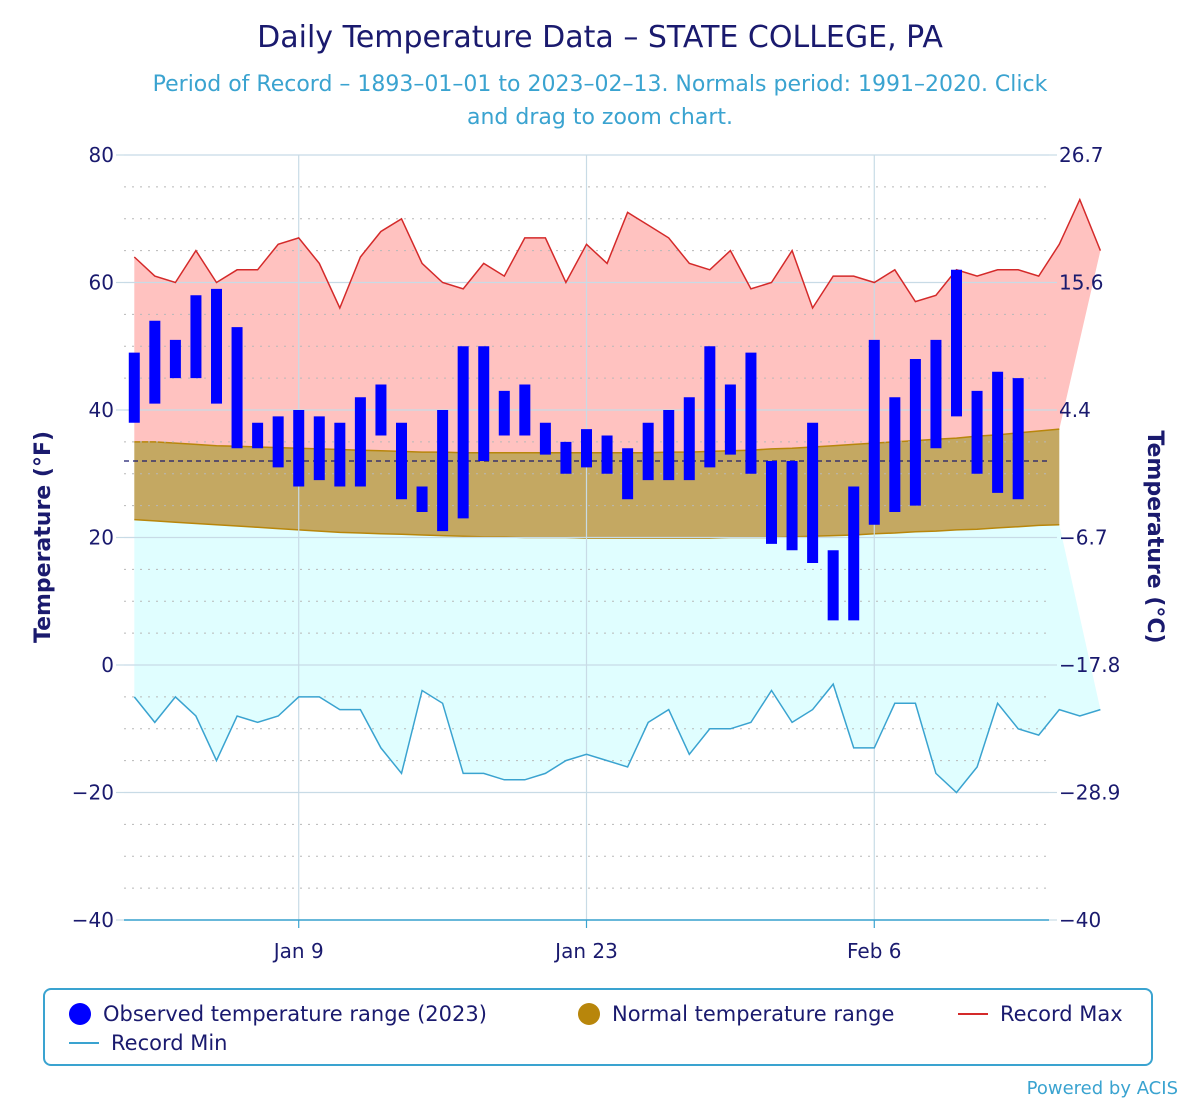 This screenshot has width=1200, height=1109. What do you see at coordinates (589, 1014) in the screenshot?
I see `normal-swatch` at bounding box center [589, 1014].